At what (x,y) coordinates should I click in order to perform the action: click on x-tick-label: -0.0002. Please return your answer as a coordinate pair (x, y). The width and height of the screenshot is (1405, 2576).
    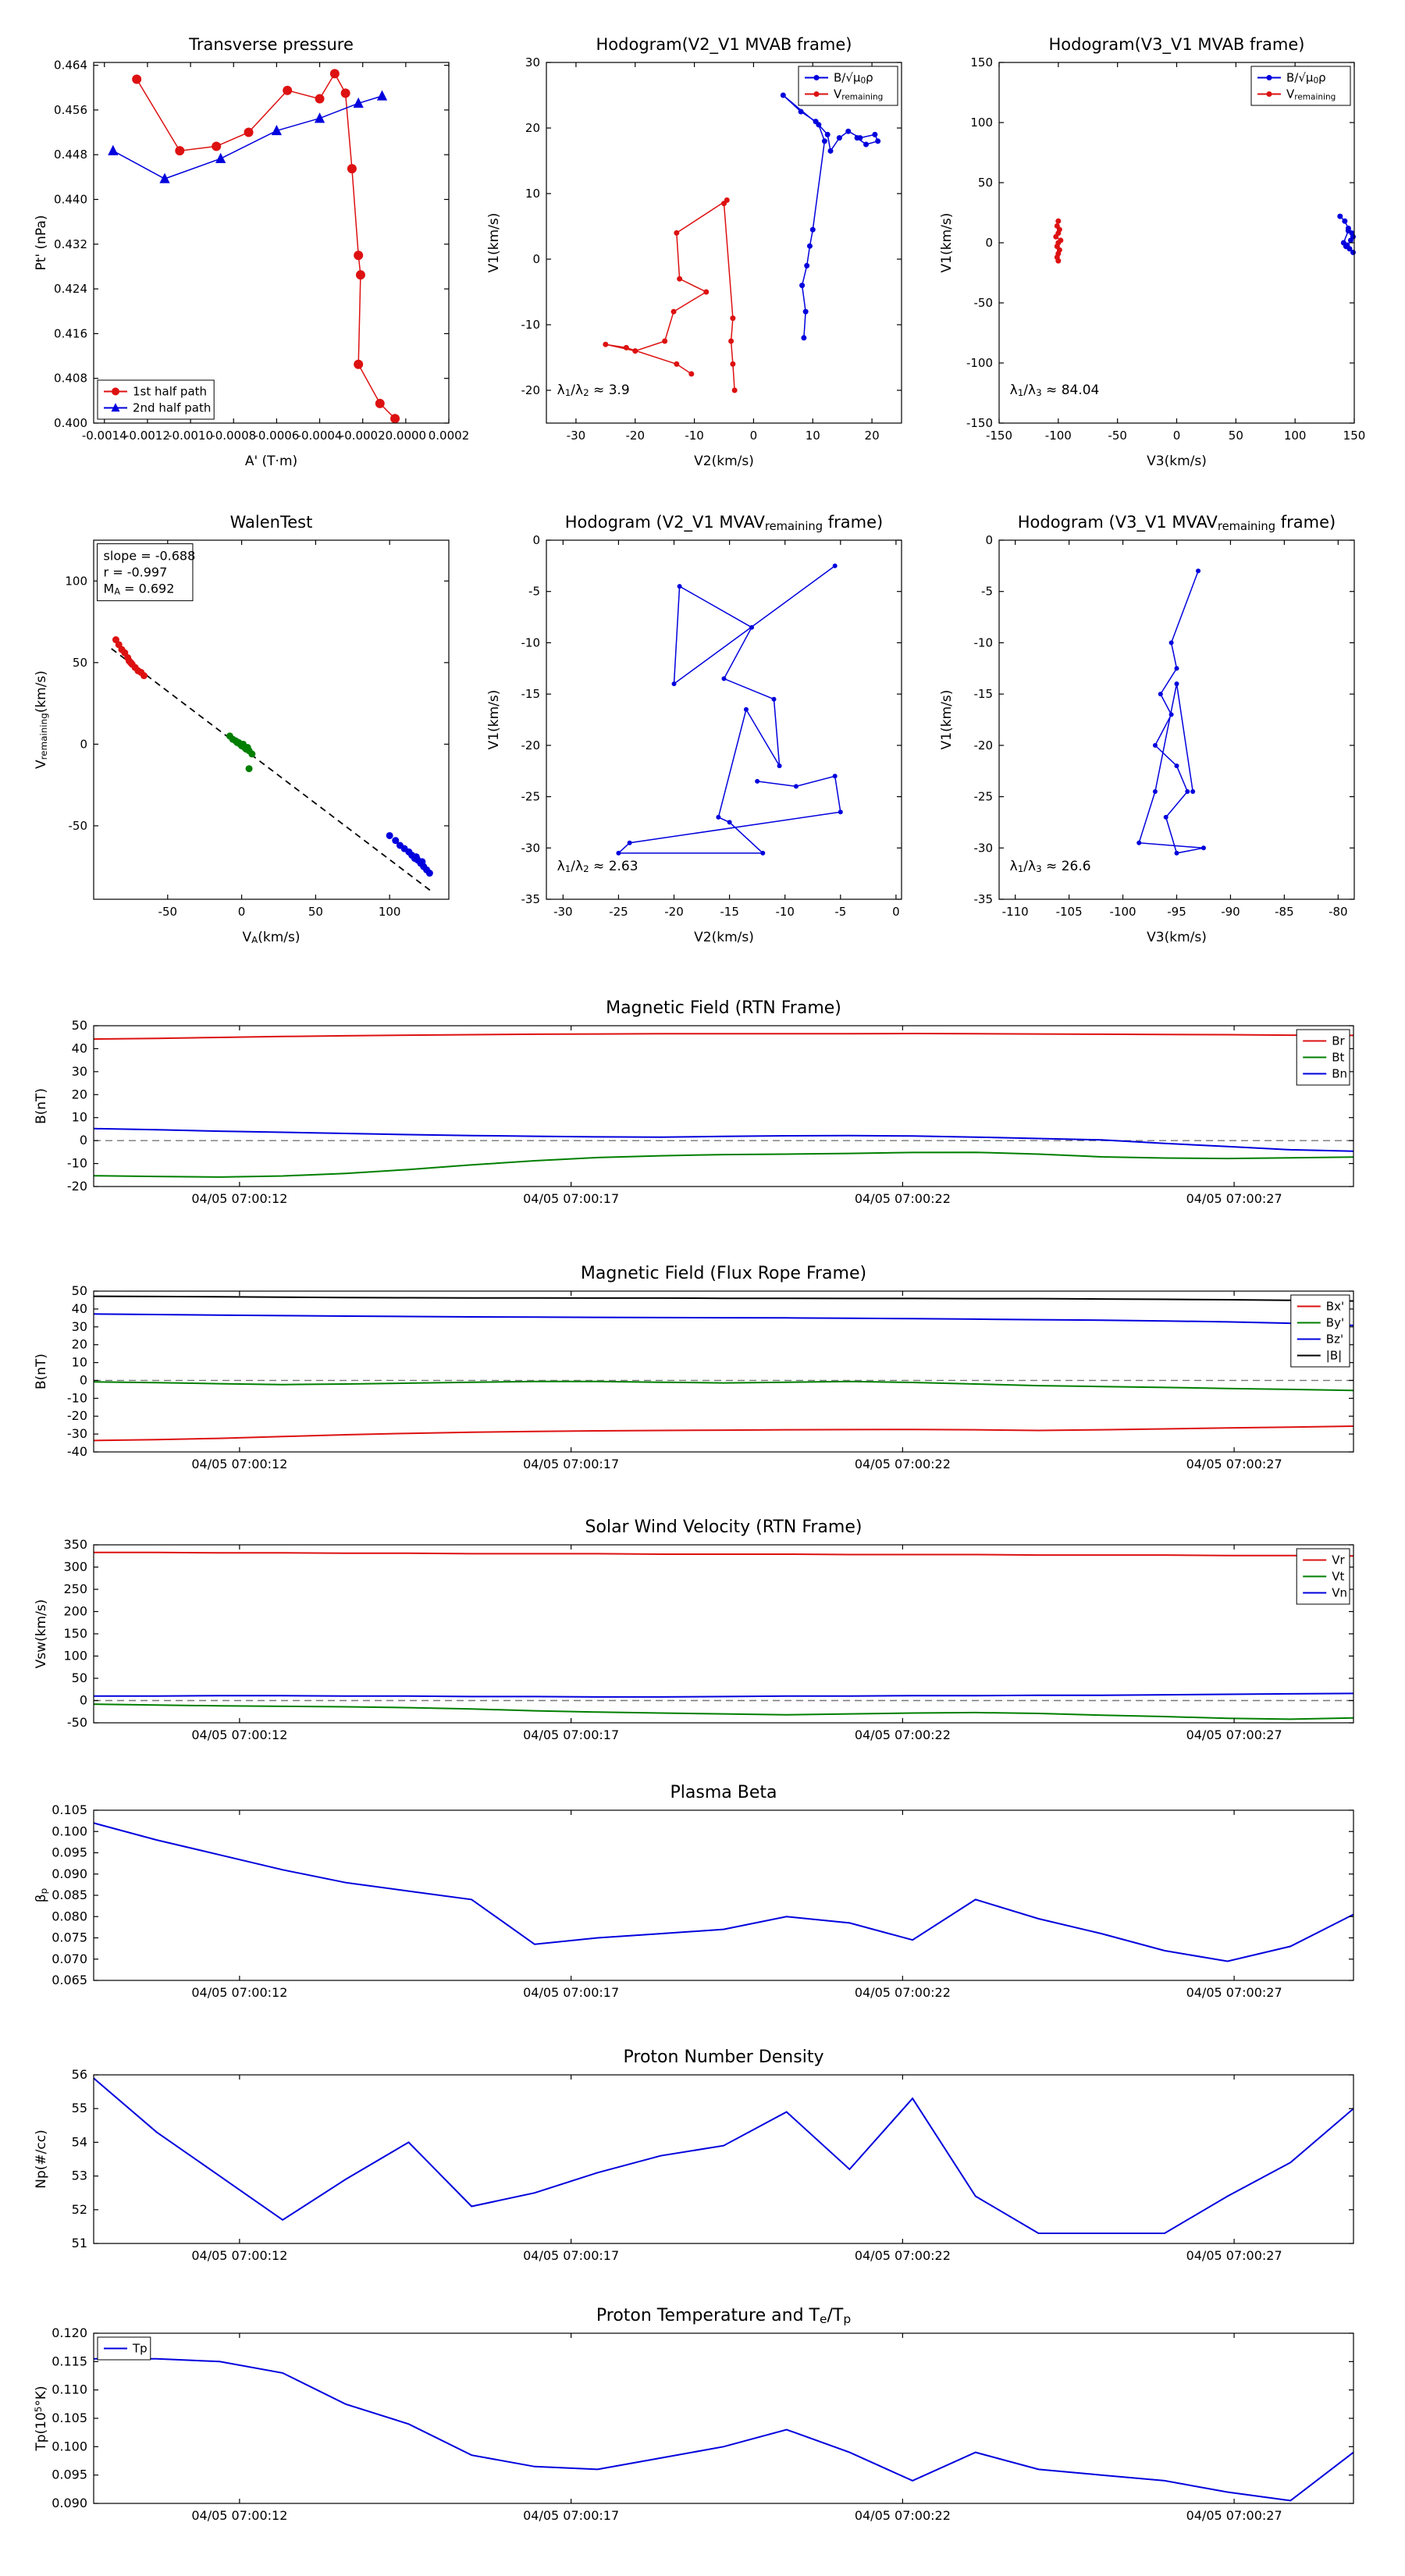
    Looking at the image, I should click on (363, 436).